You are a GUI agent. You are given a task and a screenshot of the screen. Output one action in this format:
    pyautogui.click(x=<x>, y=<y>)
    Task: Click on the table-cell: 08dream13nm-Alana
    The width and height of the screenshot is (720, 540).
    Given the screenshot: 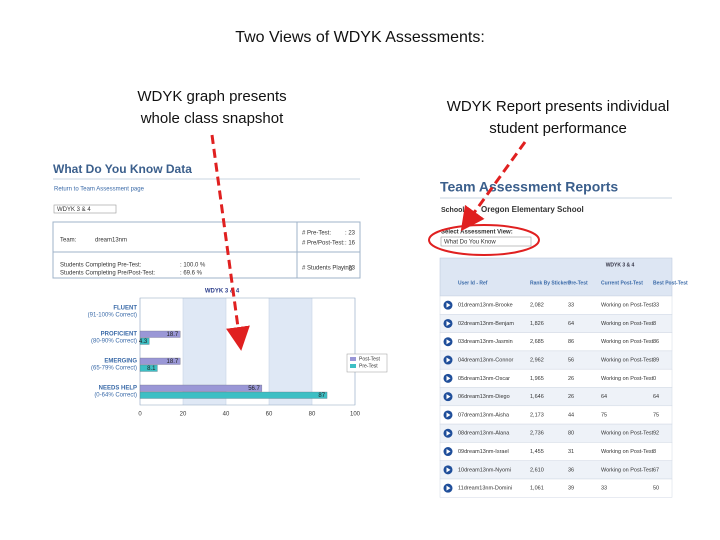 What is the action you would take?
    pyautogui.click(x=484, y=434)
    